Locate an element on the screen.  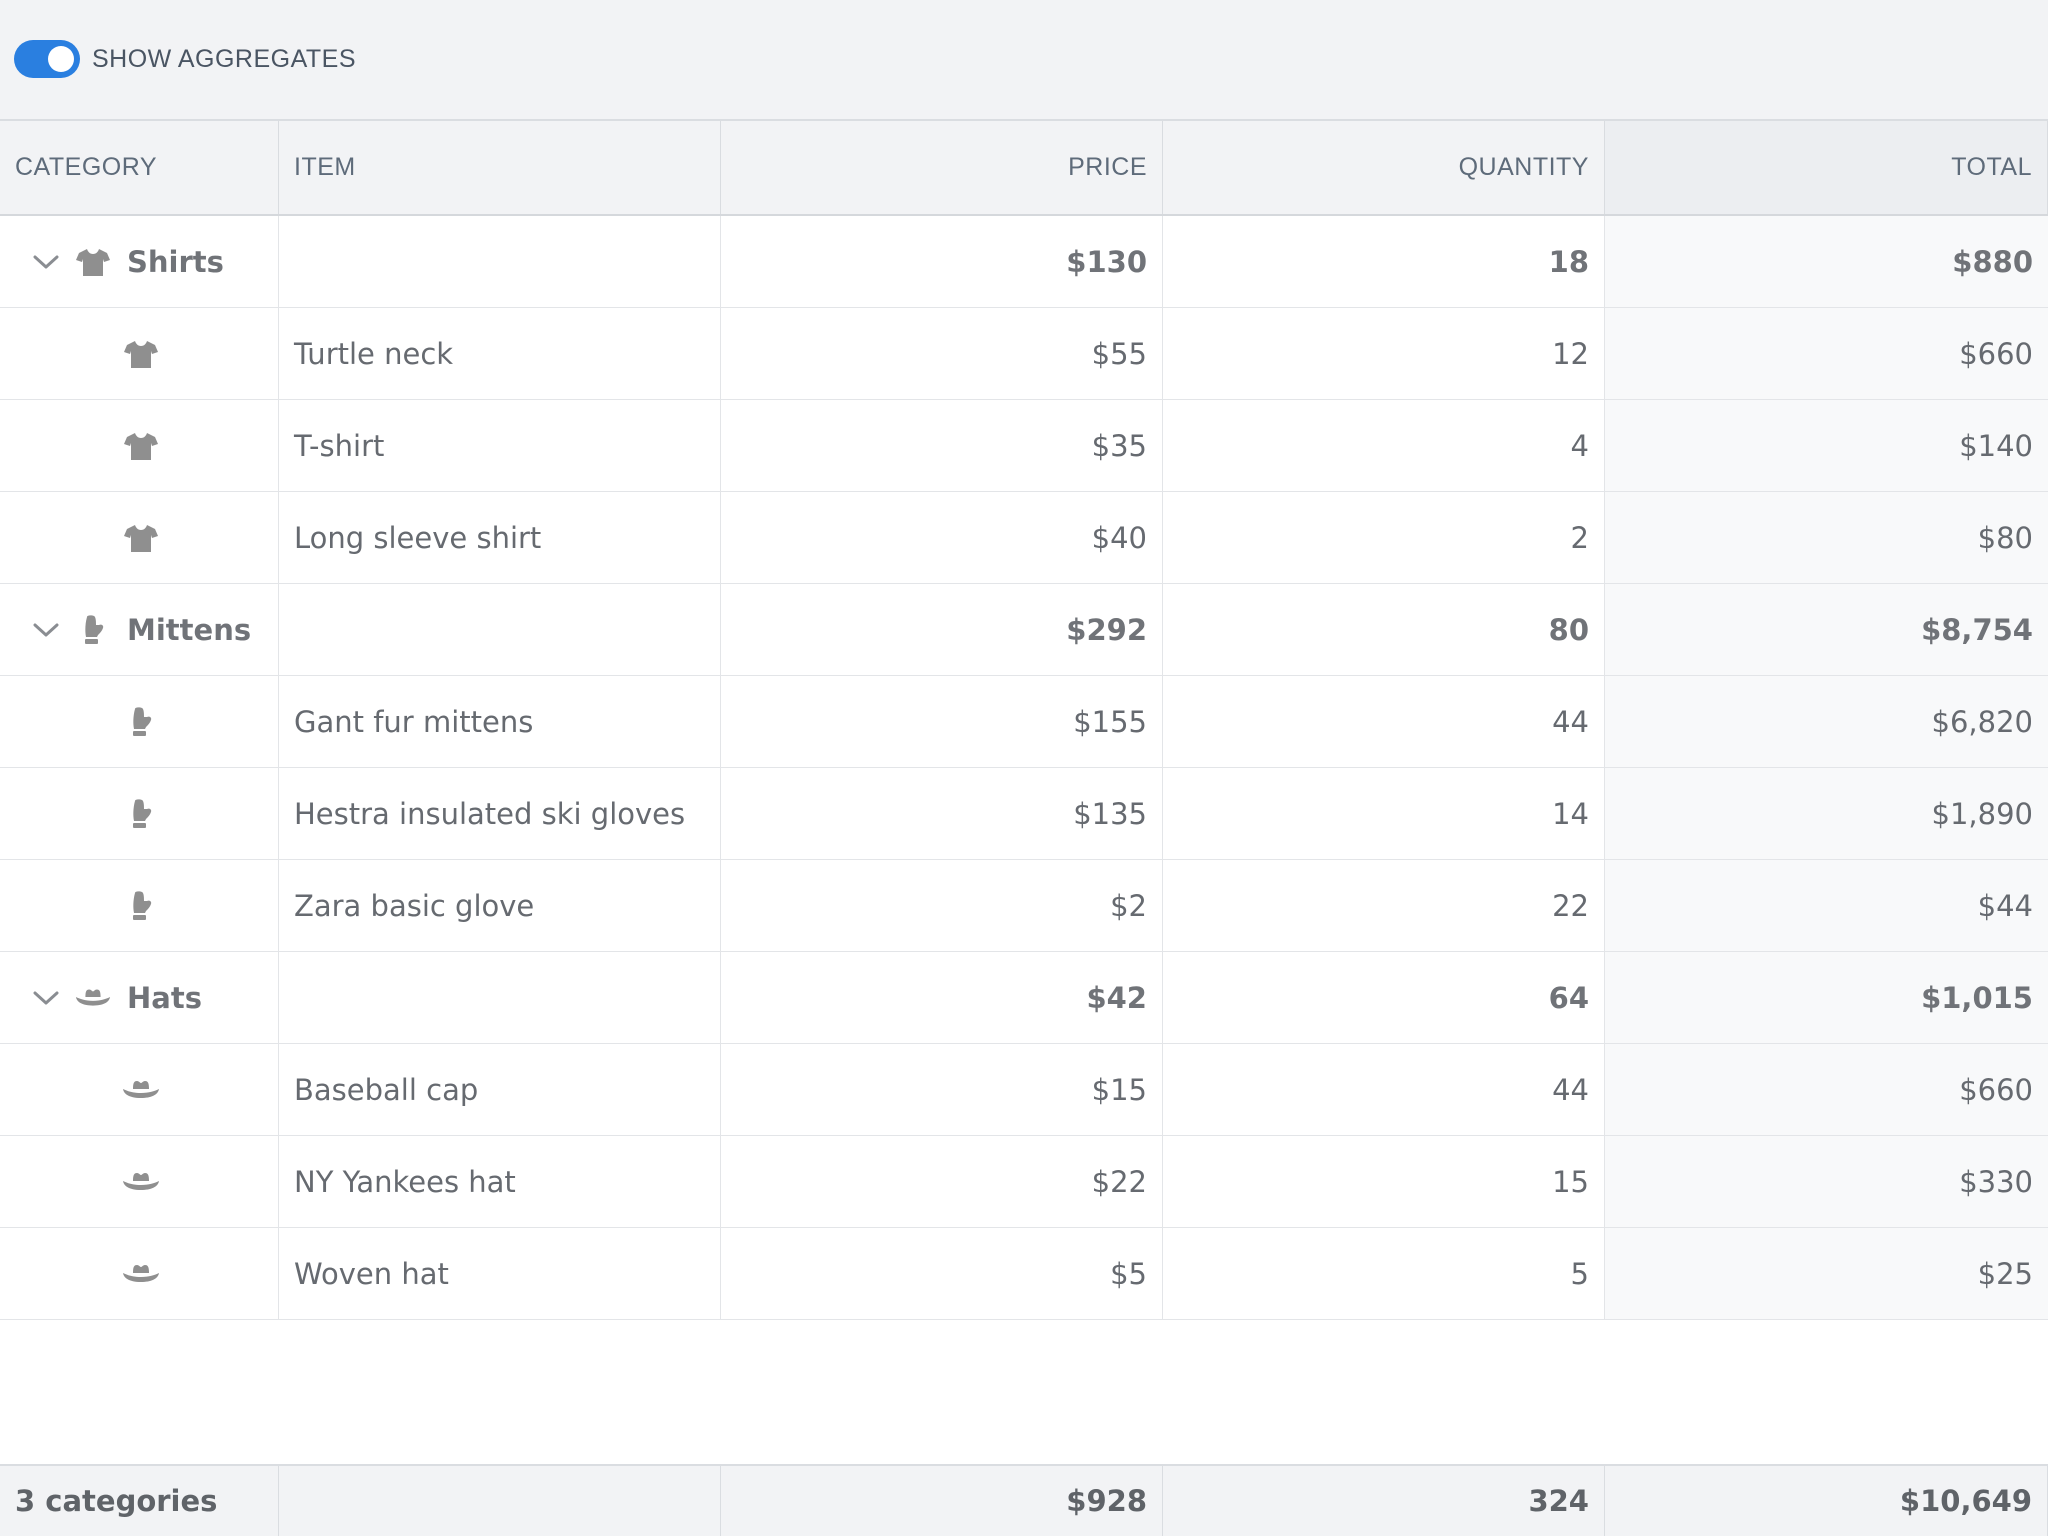
group-category-cell: Mittens is located at coordinates (139, 629).